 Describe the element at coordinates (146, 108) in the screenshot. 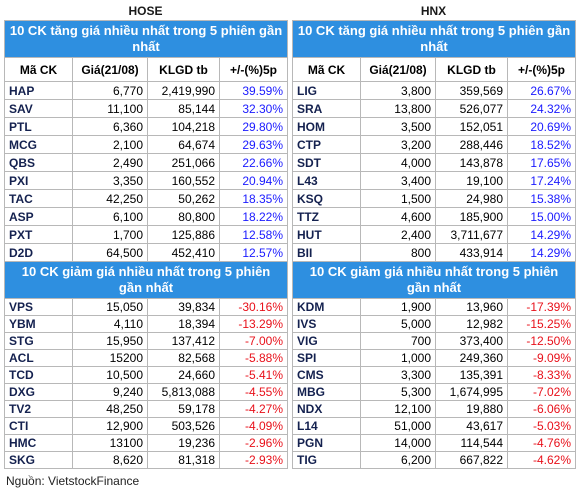

I see `stock-row: SAV 11,100 85,144 32.30%` at that location.